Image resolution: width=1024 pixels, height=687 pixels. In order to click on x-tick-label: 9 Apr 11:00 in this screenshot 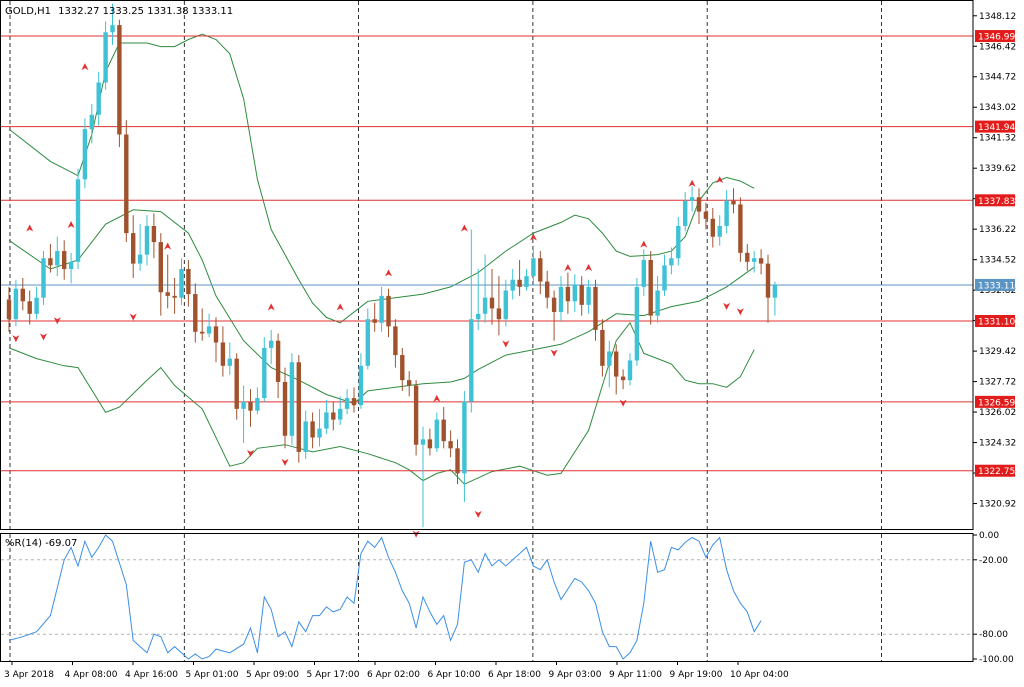, I will do `click(635, 675)`.